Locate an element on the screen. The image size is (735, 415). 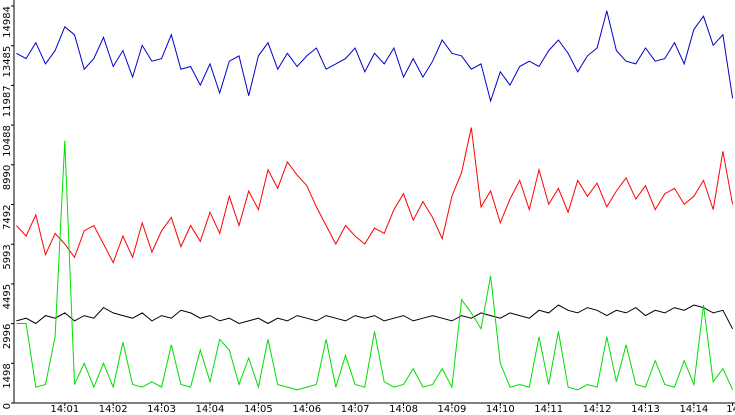
y-tick-label: 13485 is located at coordinates (7, 62).